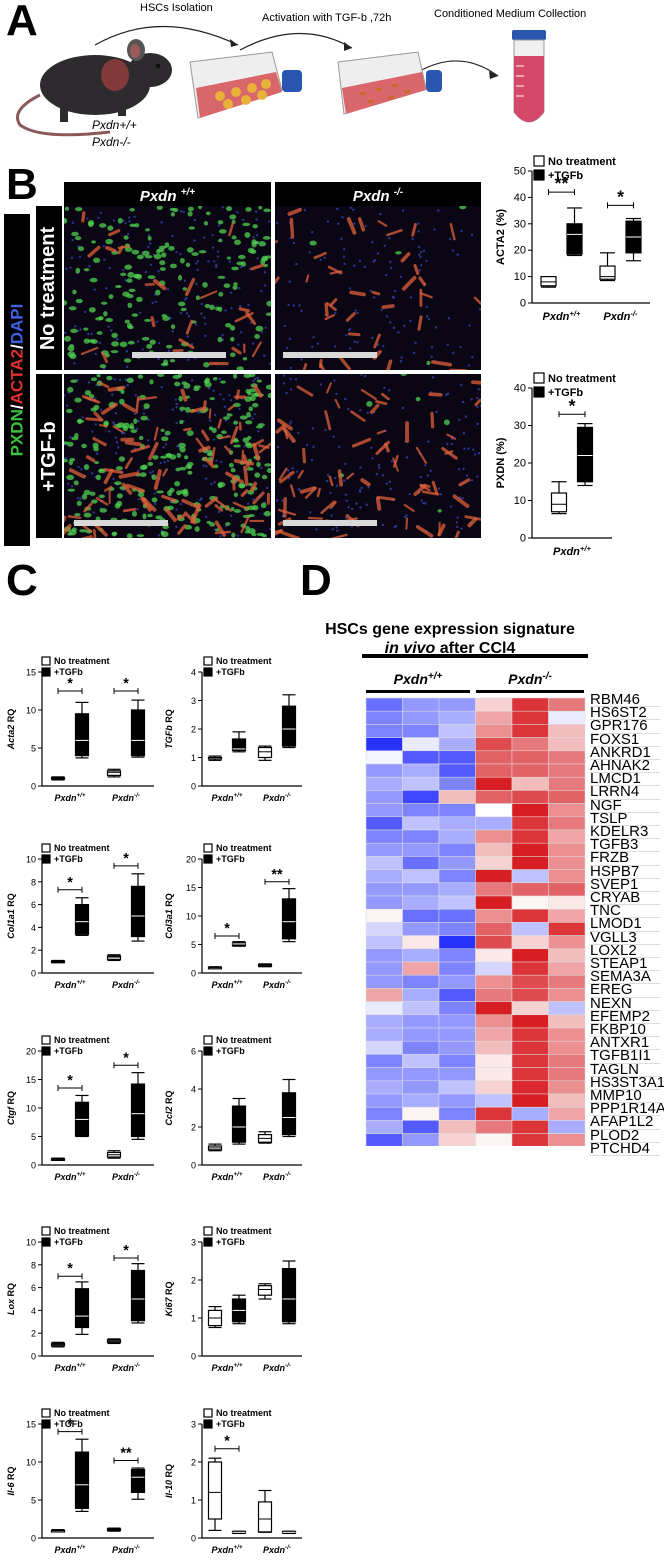 The image size is (664, 1562). Describe the element at coordinates (530, 691) in the screenshot. I see `group-bar-ko` at that location.